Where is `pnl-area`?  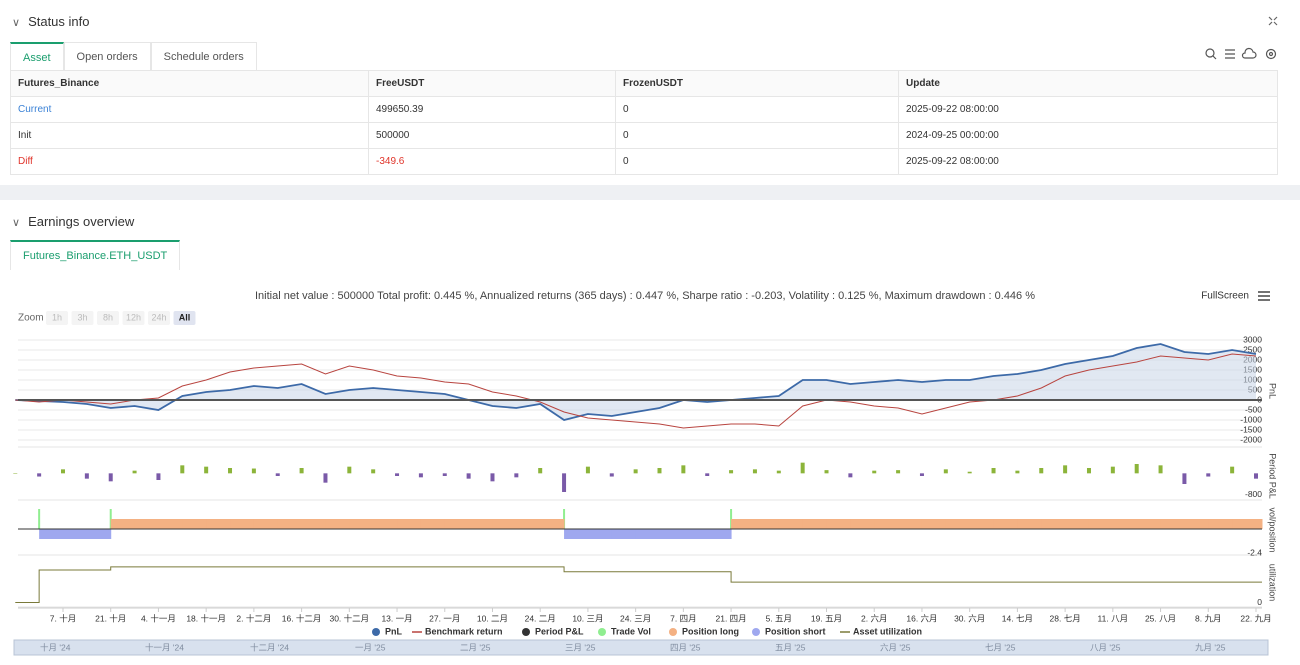 pnl-area is located at coordinates (635, 382).